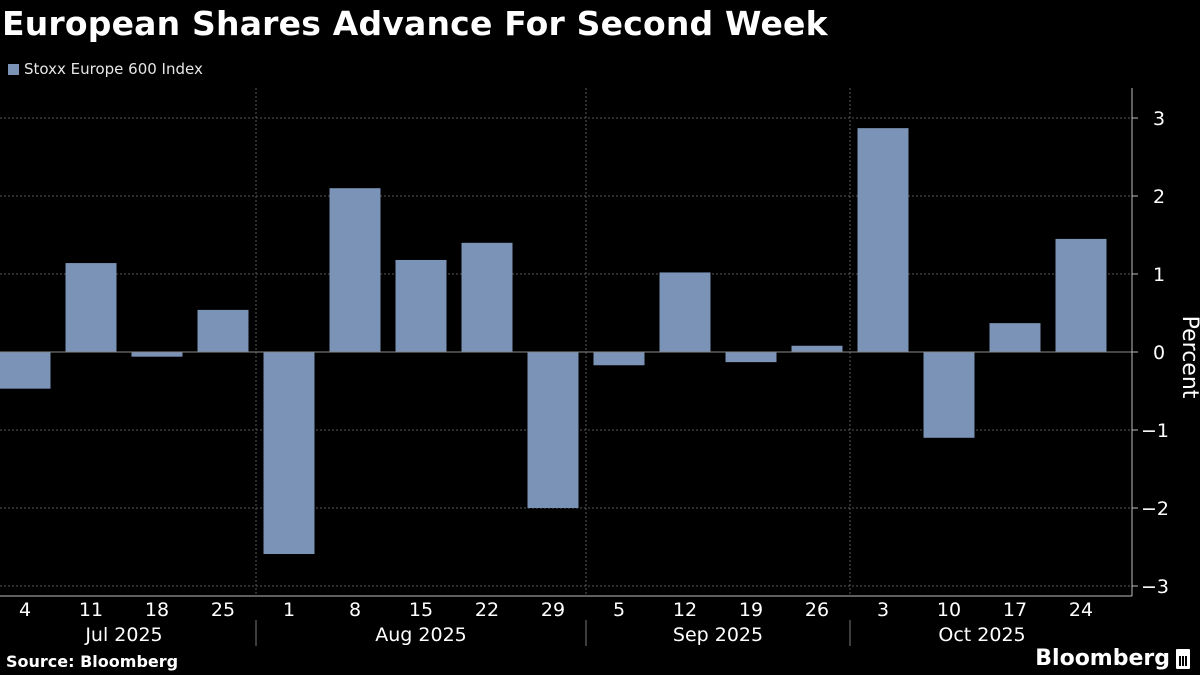 Image resolution: width=1200 pixels, height=675 pixels. Describe the element at coordinates (157, 610) in the screenshot. I see `x-tick-label: 18` at that location.